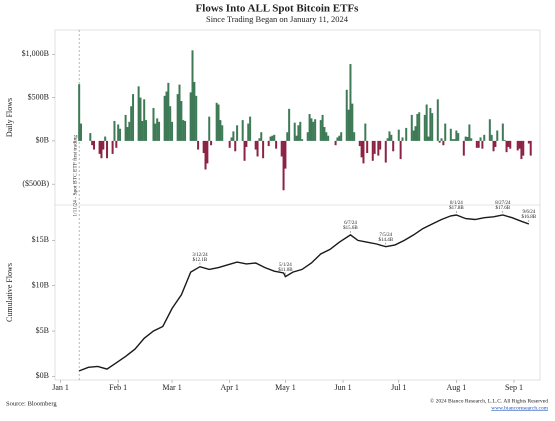 Image resolution: width=555 pixels, height=421 pixels. Describe the element at coordinates (200, 260) in the screenshot. I see `annotation-value: $12.1B` at that location.